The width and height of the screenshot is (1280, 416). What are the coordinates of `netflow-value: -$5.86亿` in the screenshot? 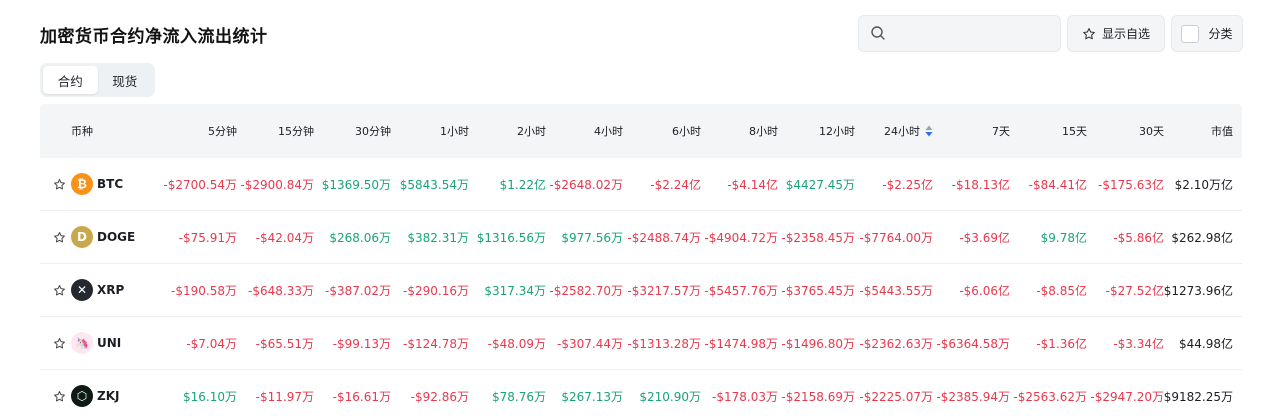 It's located at (1138, 237).